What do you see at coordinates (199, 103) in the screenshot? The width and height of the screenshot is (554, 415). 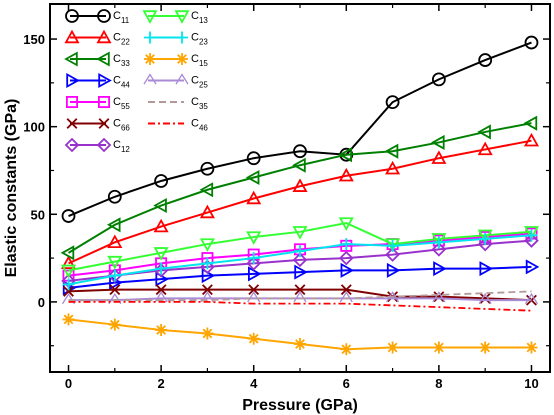 I see `legend-label: C35` at bounding box center [199, 103].